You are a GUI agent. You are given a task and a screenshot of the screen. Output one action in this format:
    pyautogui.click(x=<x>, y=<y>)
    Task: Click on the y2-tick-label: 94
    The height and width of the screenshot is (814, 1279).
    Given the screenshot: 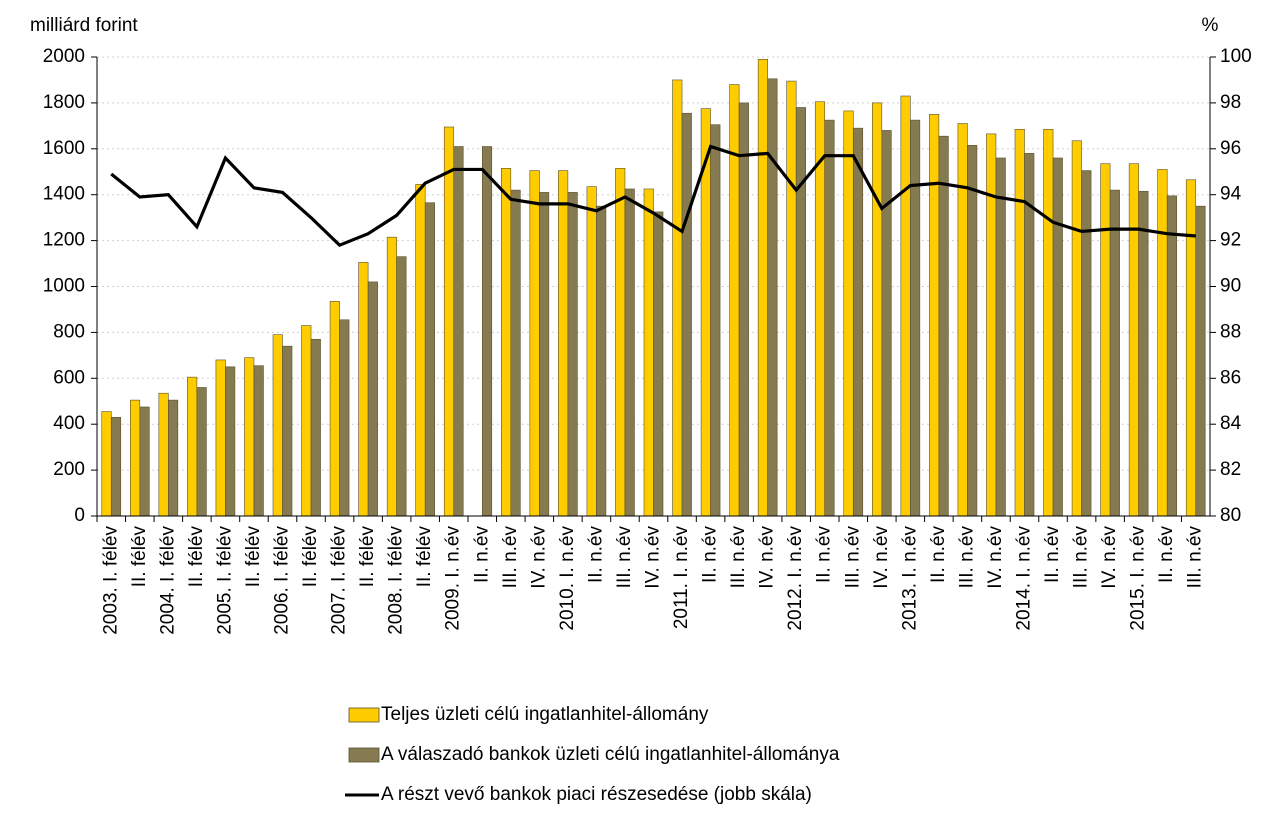 What is the action you would take?
    pyautogui.click(x=1231, y=194)
    